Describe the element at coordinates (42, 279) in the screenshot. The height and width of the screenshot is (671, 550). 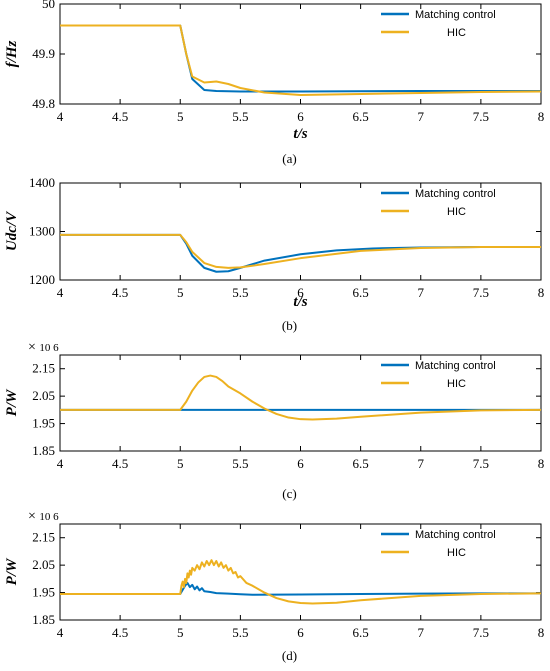
I see `y-tick-label: 1200` at that location.